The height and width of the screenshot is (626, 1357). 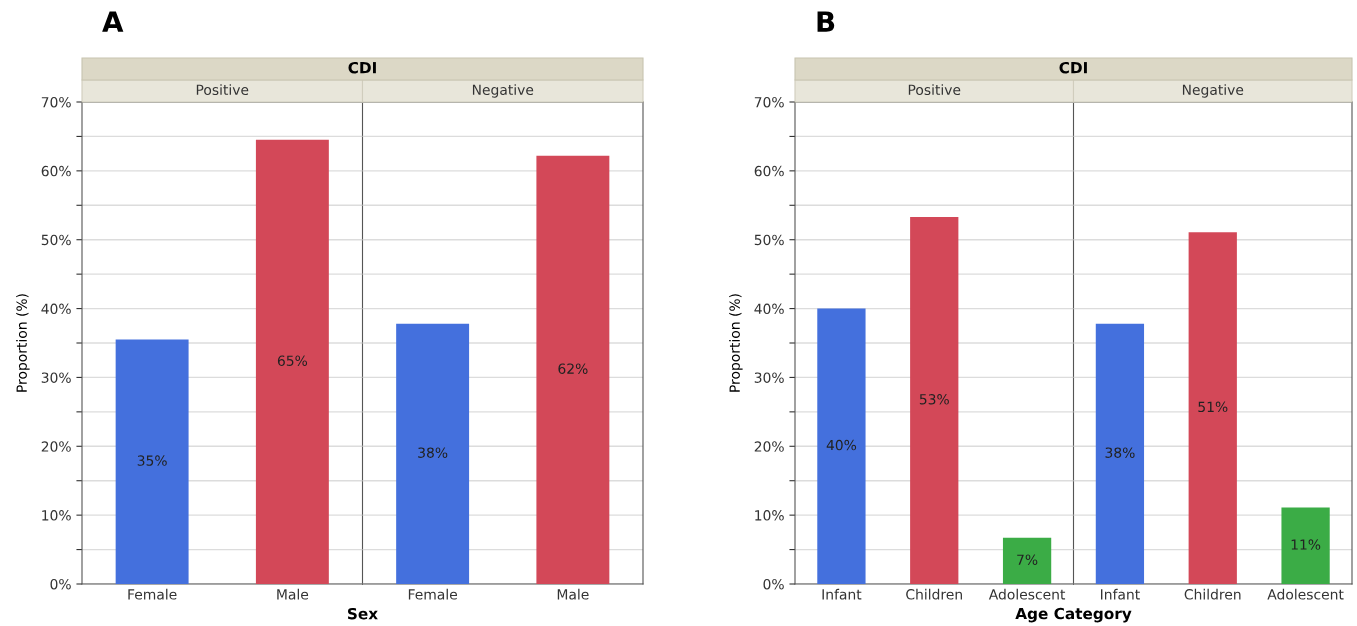 What do you see at coordinates (113, 21) in the screenshot?
I see `text: A` at bounding box center [113, 21].